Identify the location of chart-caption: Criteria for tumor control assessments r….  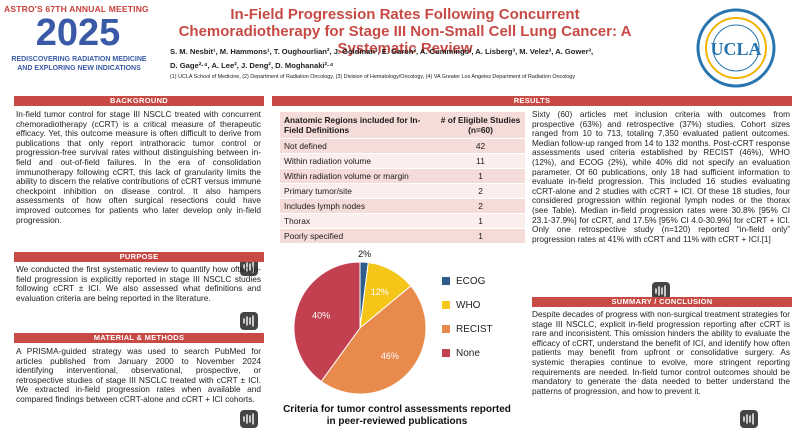
(397, 415).